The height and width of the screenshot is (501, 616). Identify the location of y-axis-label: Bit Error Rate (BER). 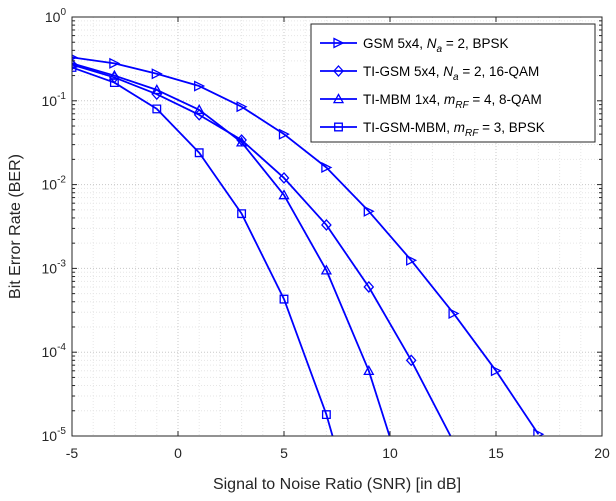
(15, 226).